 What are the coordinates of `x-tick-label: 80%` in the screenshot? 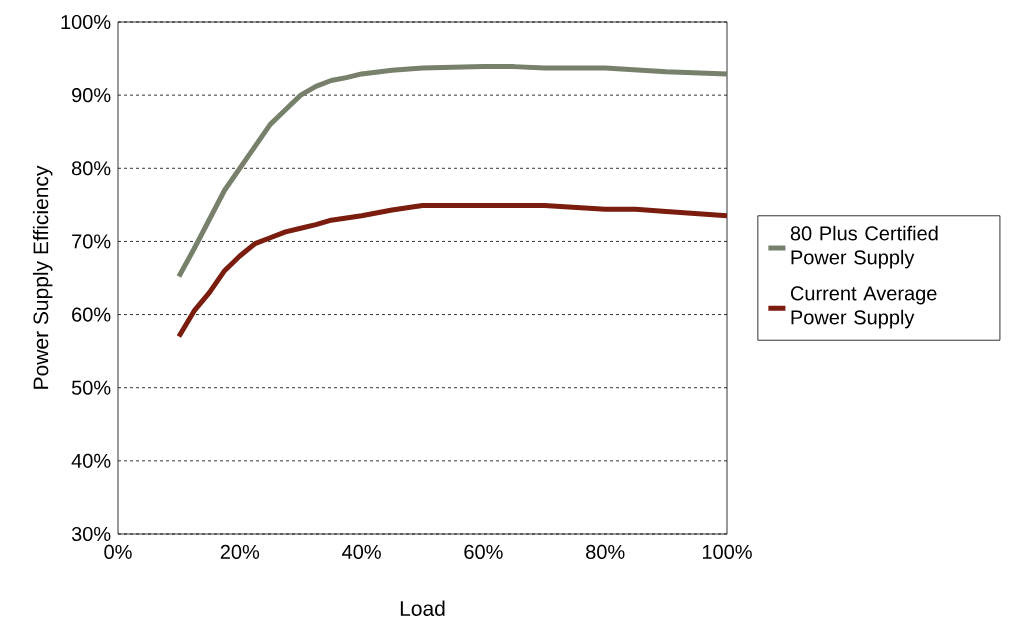 It's located at (605, 552).